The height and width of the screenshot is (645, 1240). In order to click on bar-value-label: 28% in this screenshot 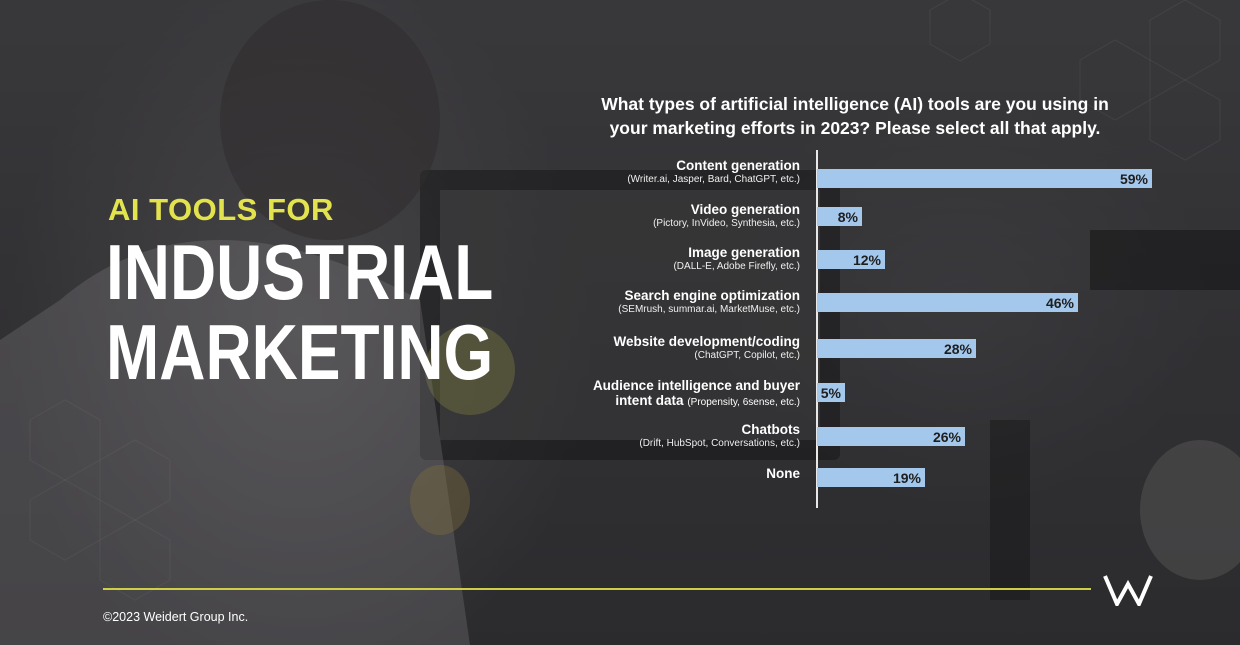, I will do `click(957, 349)`.